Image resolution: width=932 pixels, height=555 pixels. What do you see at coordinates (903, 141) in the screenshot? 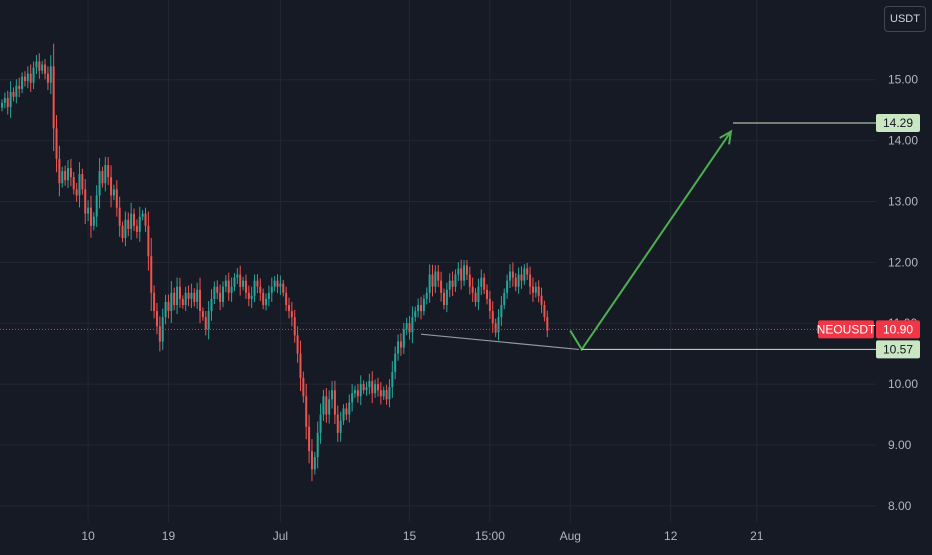
I see `y-tick-label: 14.00` at bounding box center [903, 141].